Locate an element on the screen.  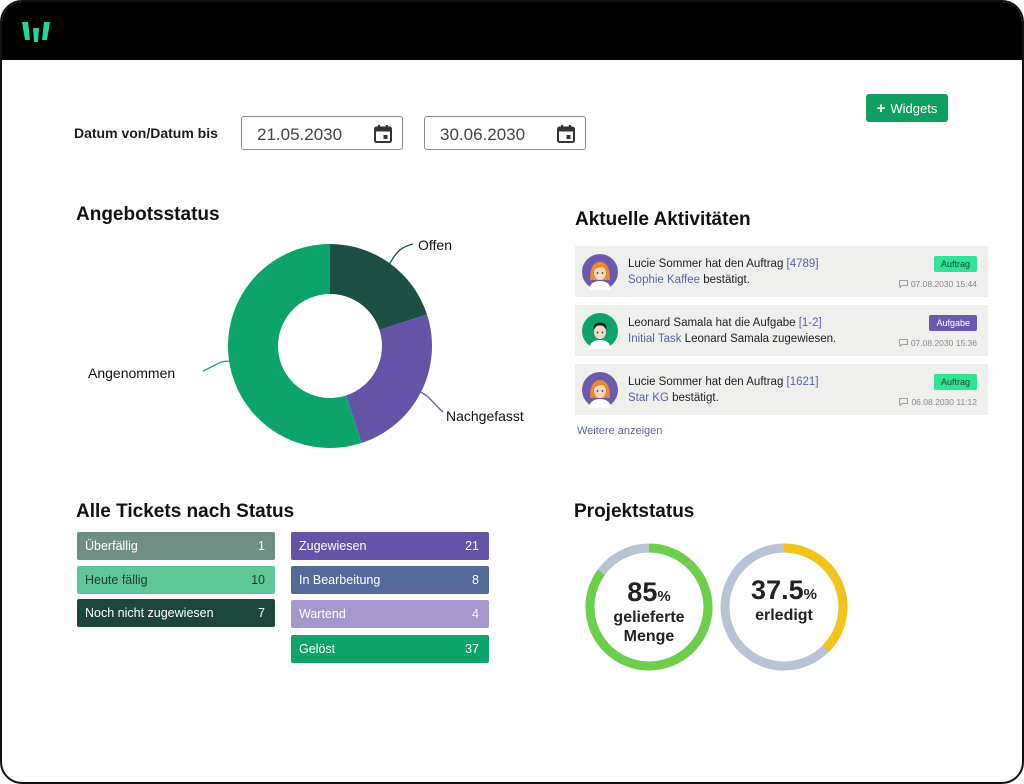
activity-line-2: Sophie Kaffee bestätigt. is located at coordinates (723, 280).